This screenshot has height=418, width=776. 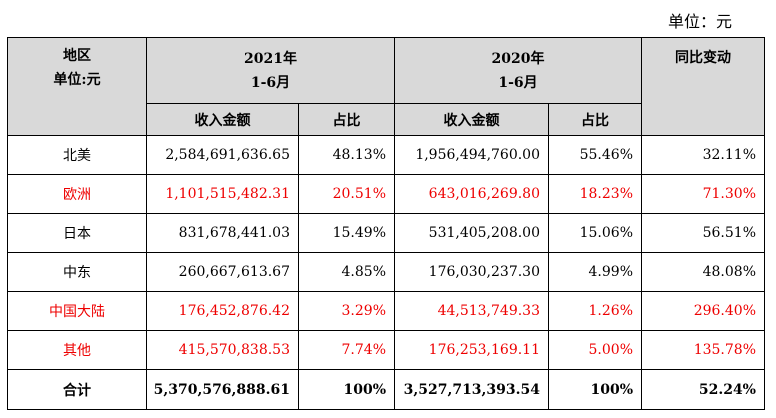 I want to click on region-label: 地区, so click(x=77, y=56).